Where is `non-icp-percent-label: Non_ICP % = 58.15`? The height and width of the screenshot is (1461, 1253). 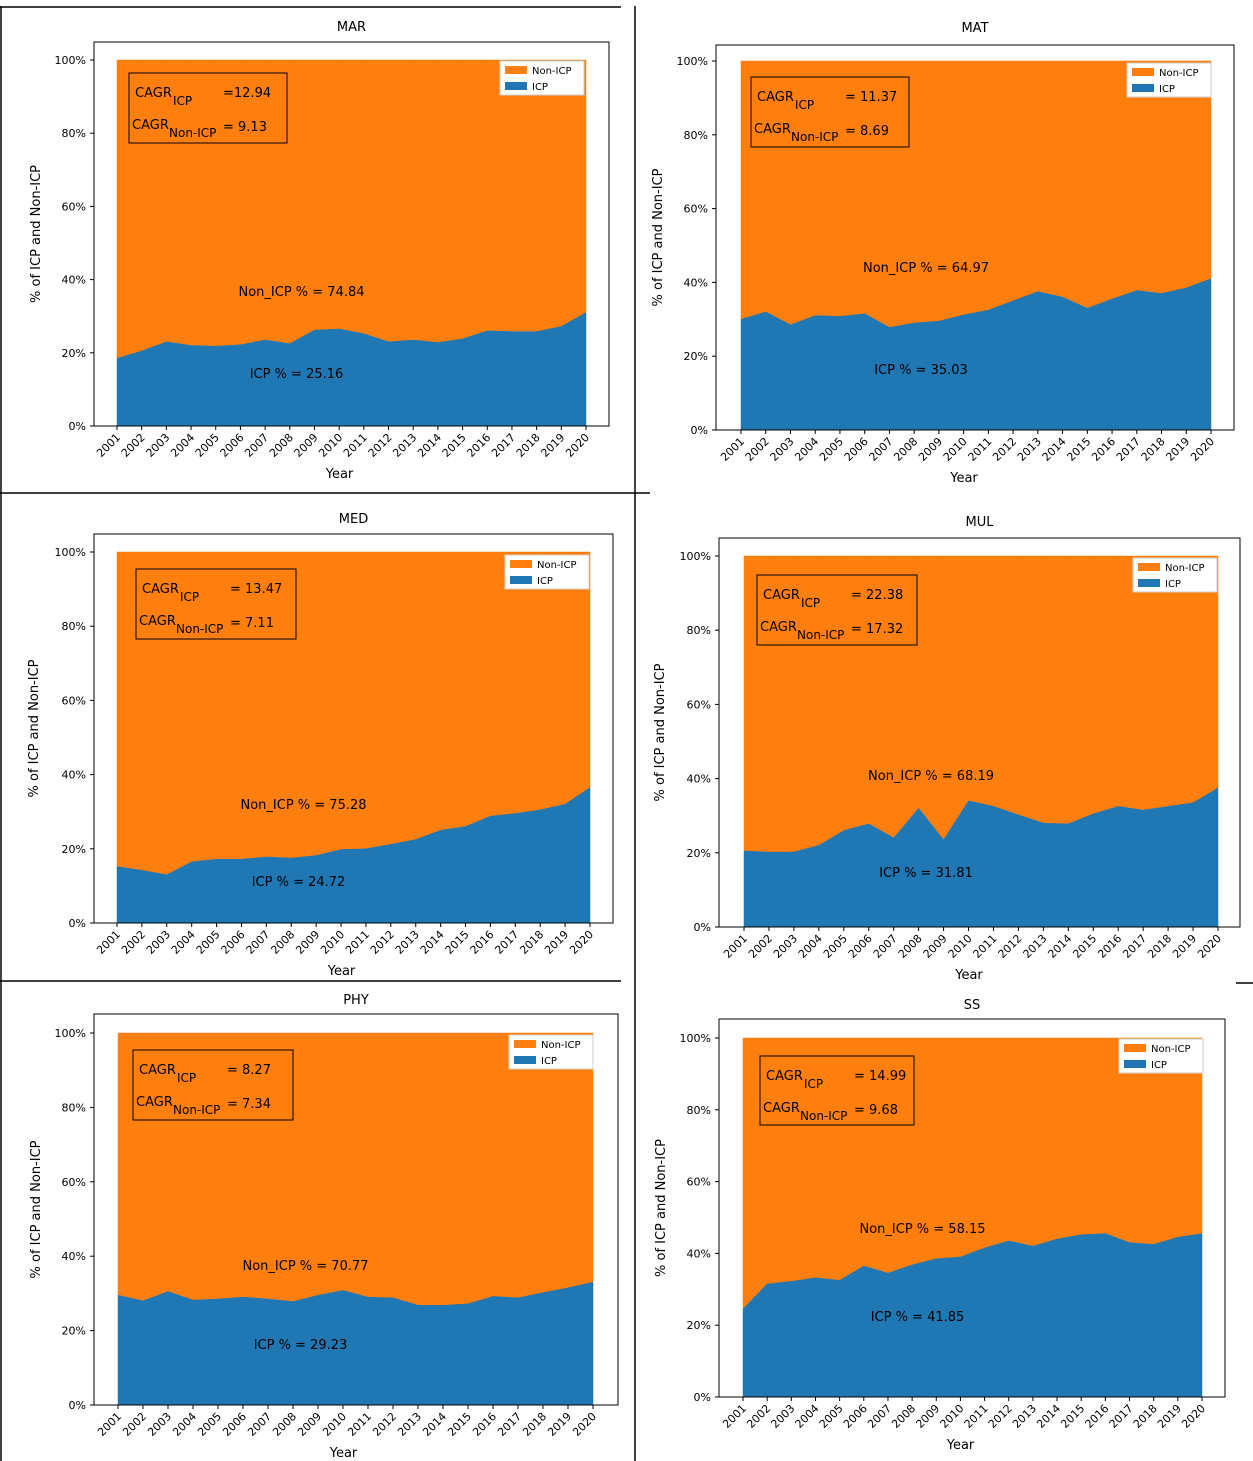
non-icp-percent-label: Non_ICP % = 58.15 is located at coordinates (922, 1229).